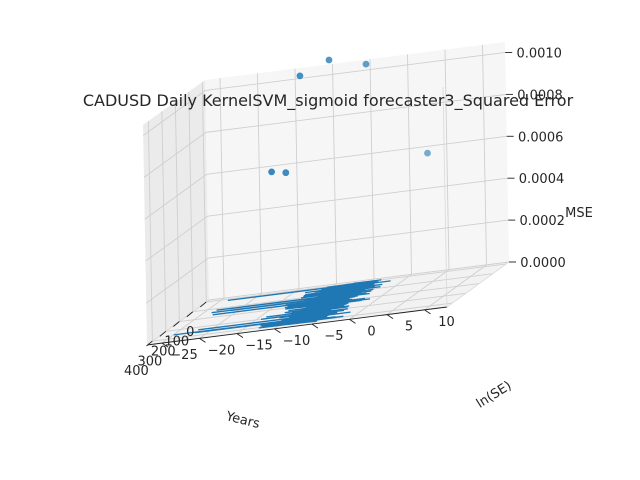 This screenshot has width=640, height=480. Describe the element at coordinates (190, 332) in the screenshot. I see `x-tick-label: 0` at that location.